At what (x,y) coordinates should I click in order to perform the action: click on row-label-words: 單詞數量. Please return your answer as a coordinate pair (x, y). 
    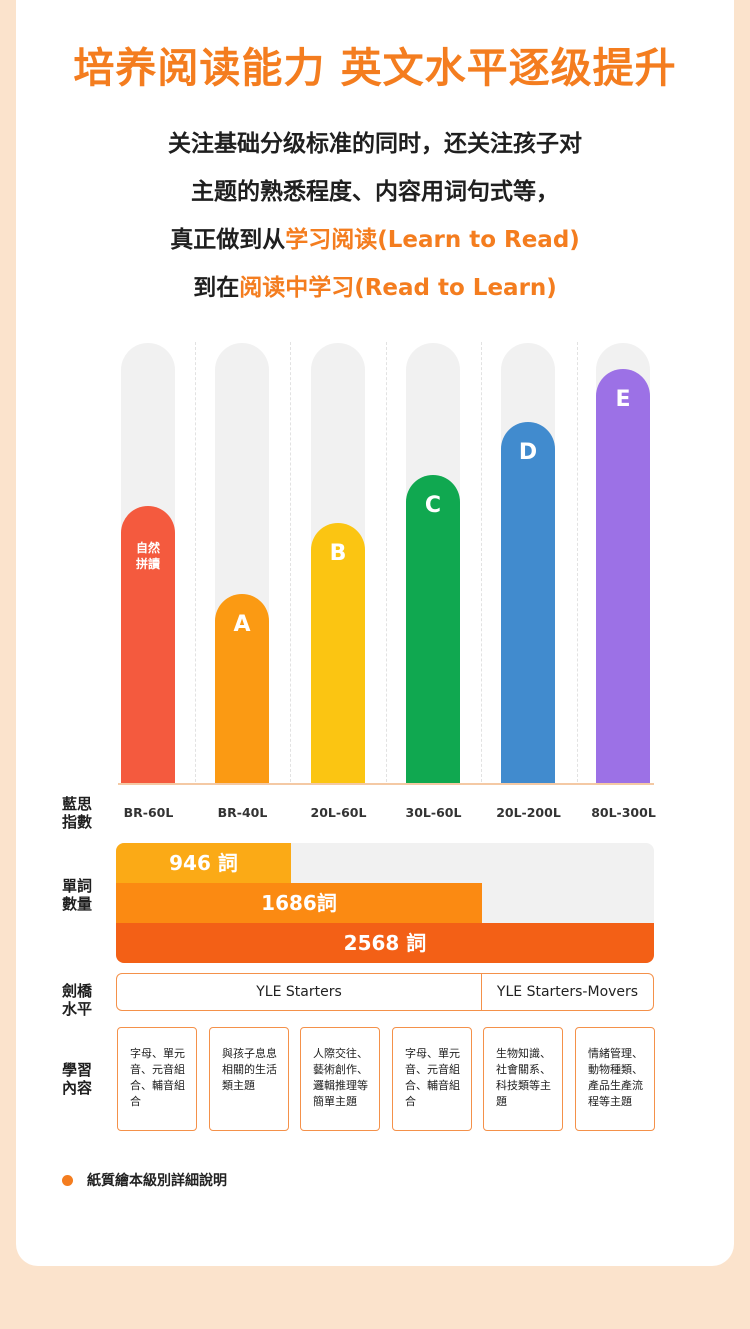
    Looking at the image, I should click on (77, 895).